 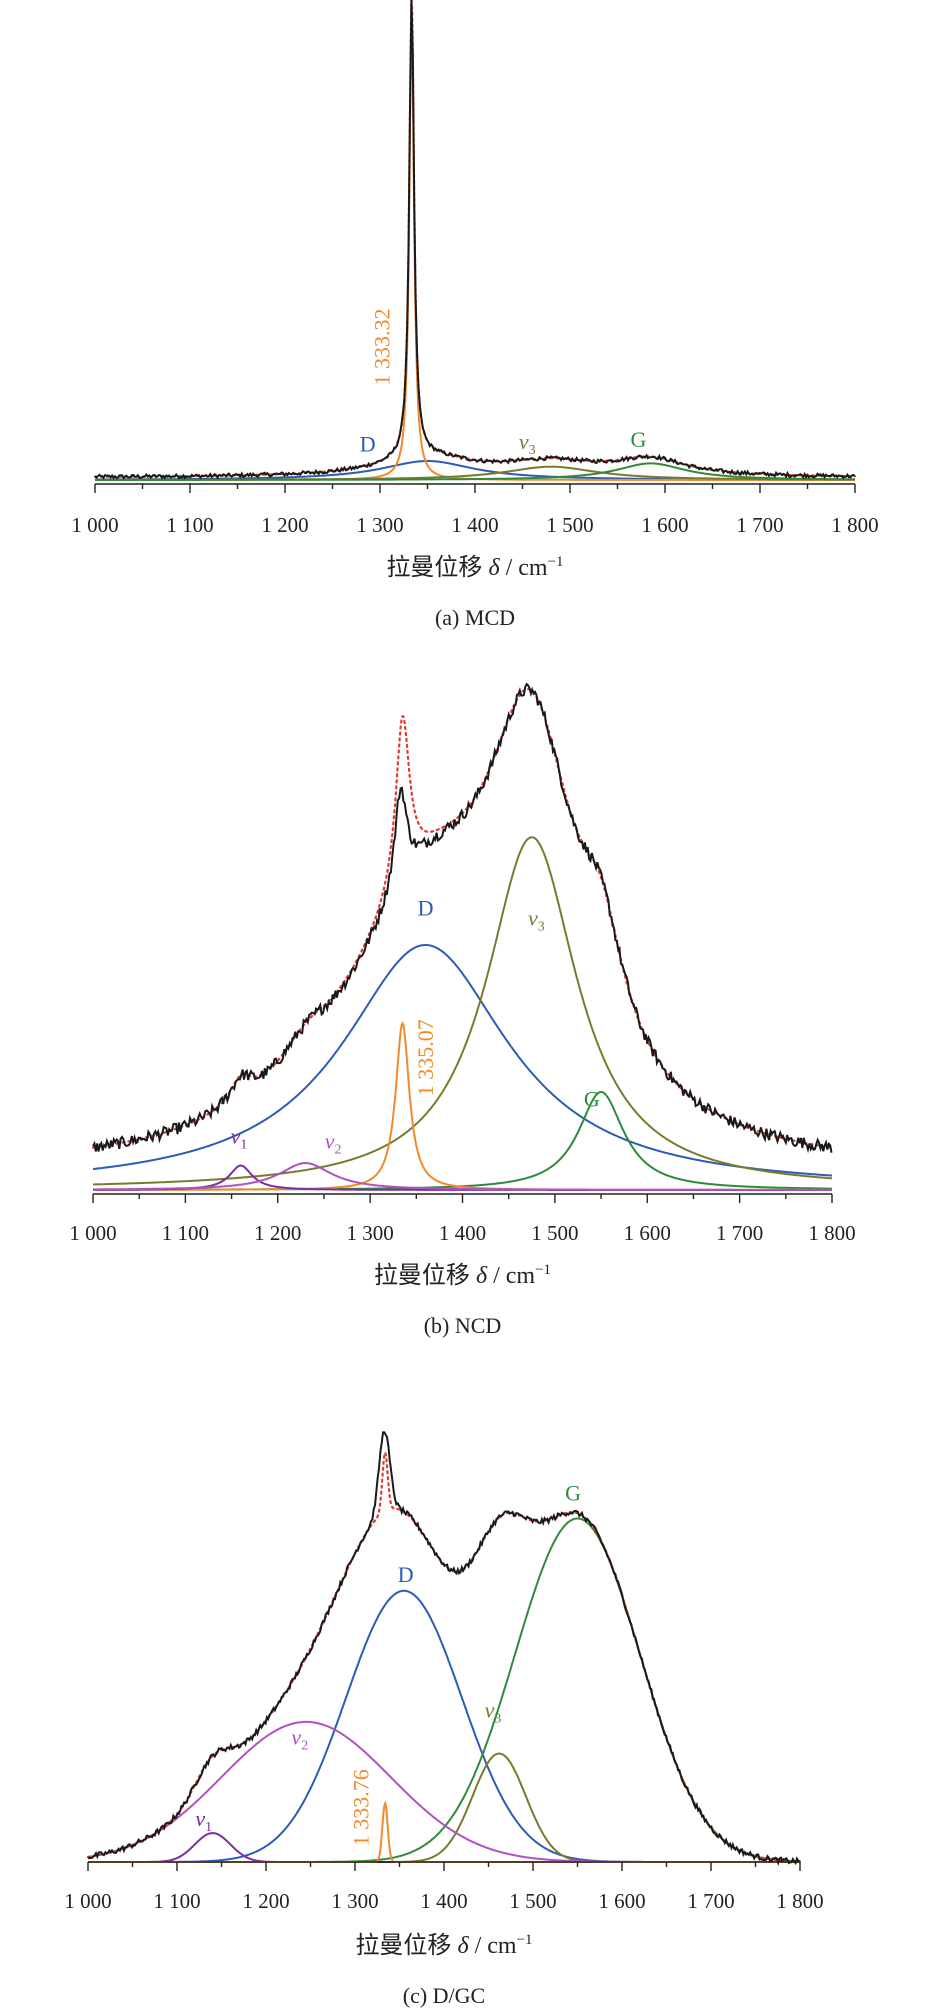 I want to click on panel-caption: (a) MCD, so click(x=475, y=617).